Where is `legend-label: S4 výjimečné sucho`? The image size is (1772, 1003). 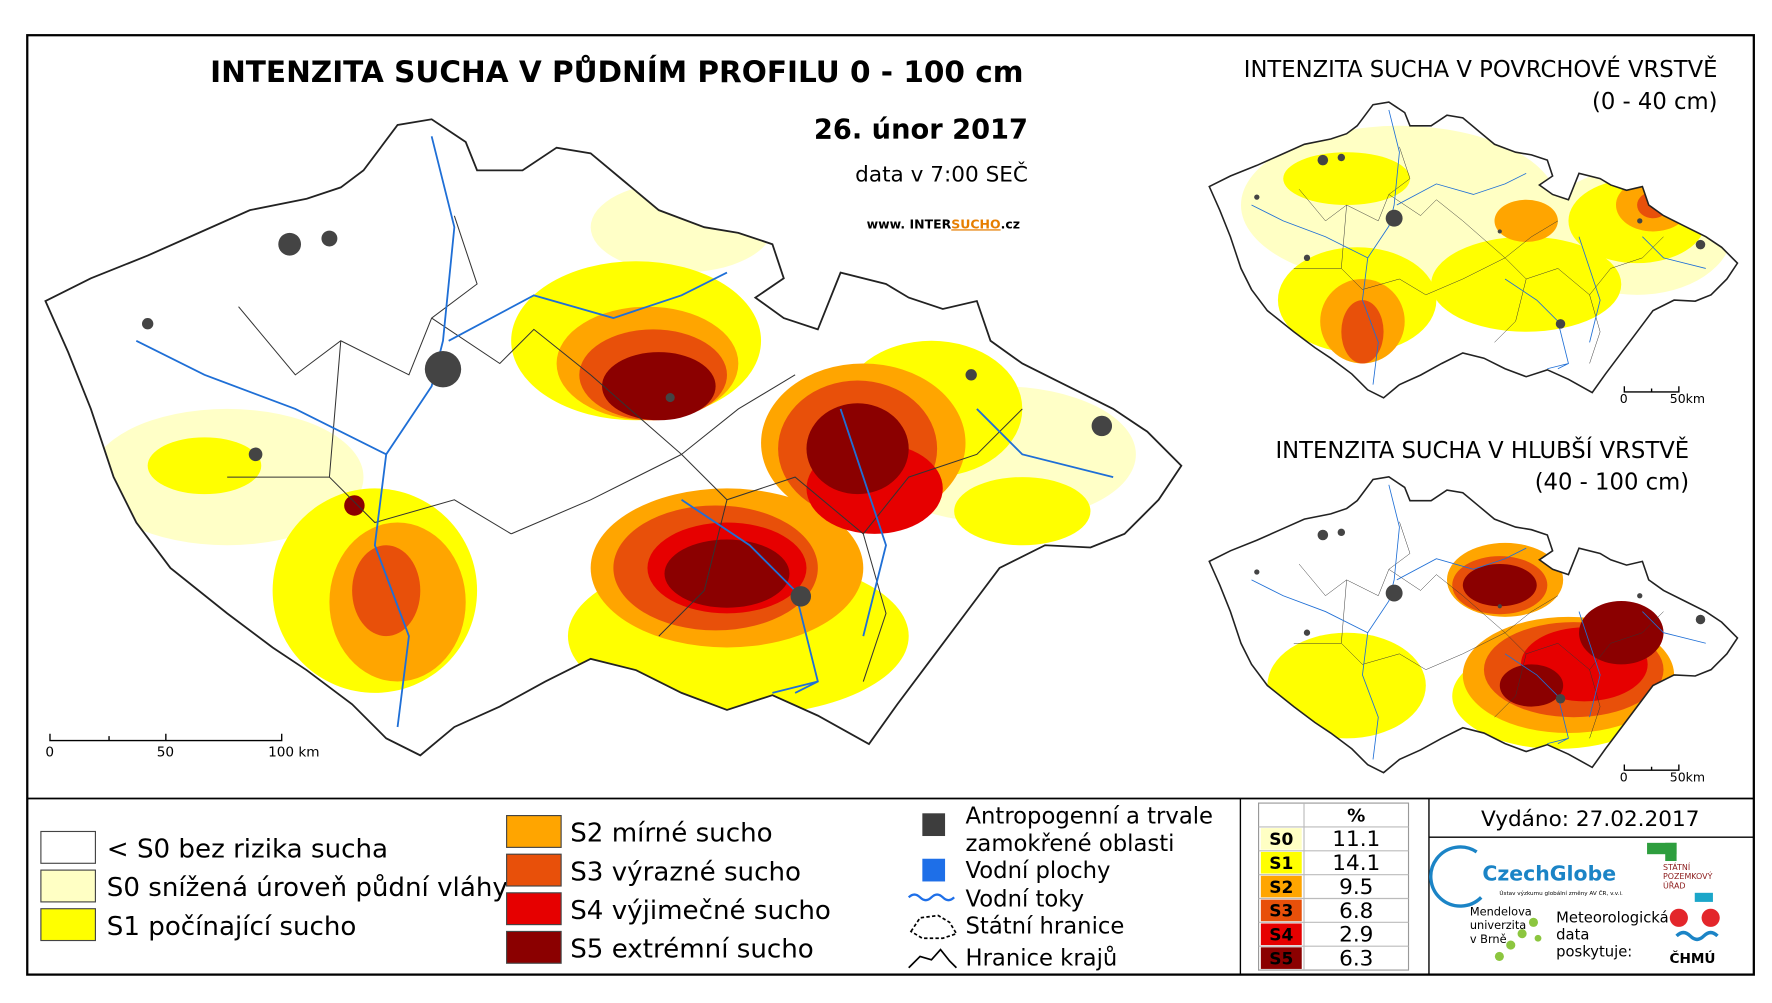
legend-label: S4 výjimečné sucho is located at coordinates (700, 911).